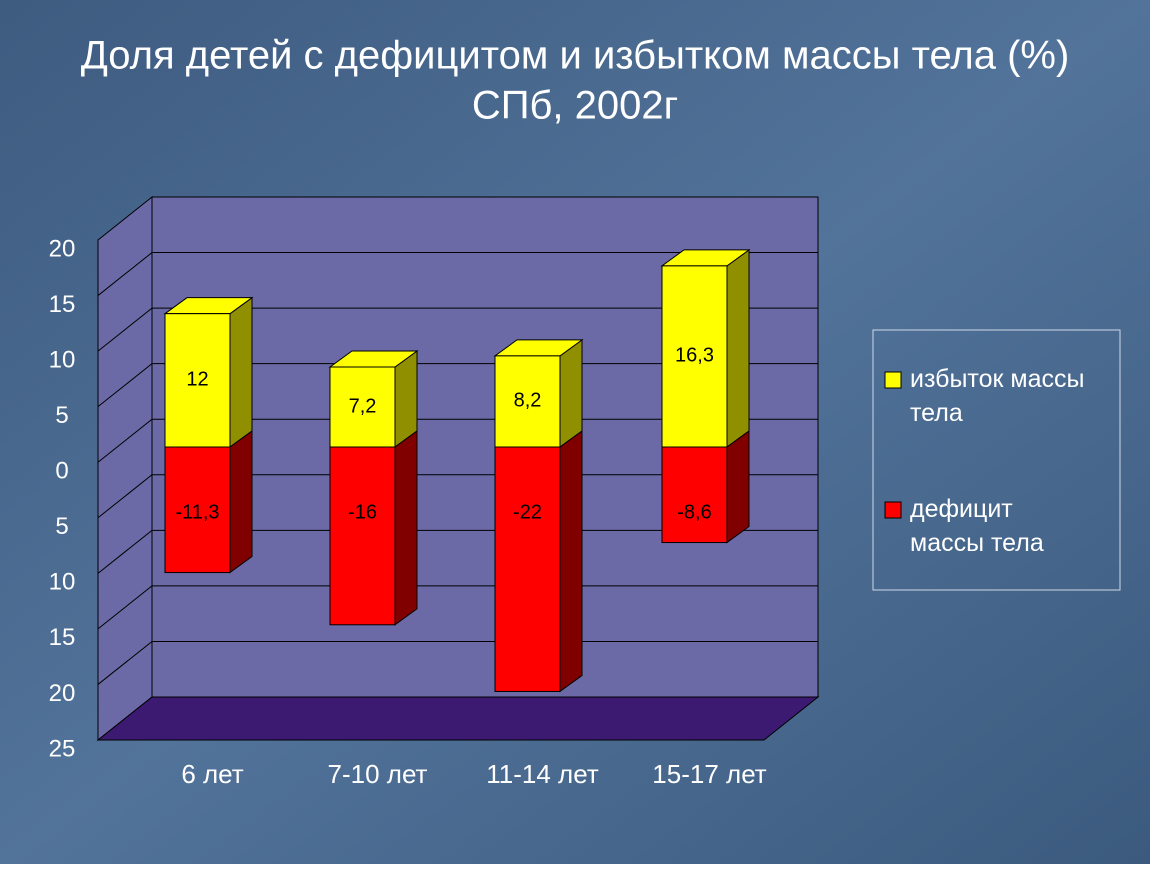 The height and width of the screenshot is (869, 1150). Describe the element at coordinates (575, 106) in the screenshot. I see `chart-subtitle: СПб, 2002г` at that location.